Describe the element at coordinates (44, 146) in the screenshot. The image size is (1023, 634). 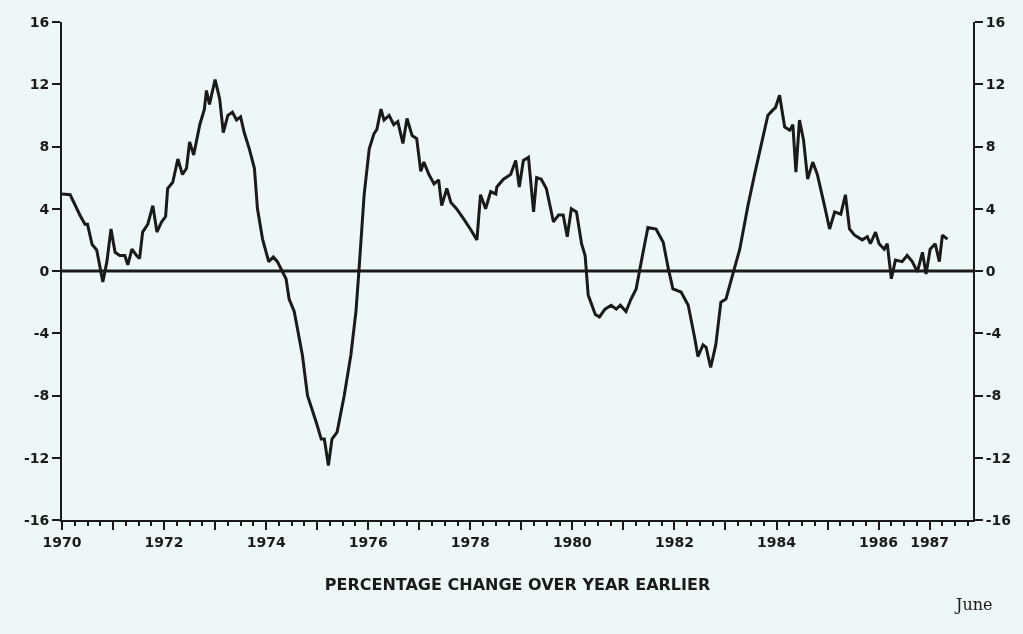
I see `y-tick-label: 8` at that location.